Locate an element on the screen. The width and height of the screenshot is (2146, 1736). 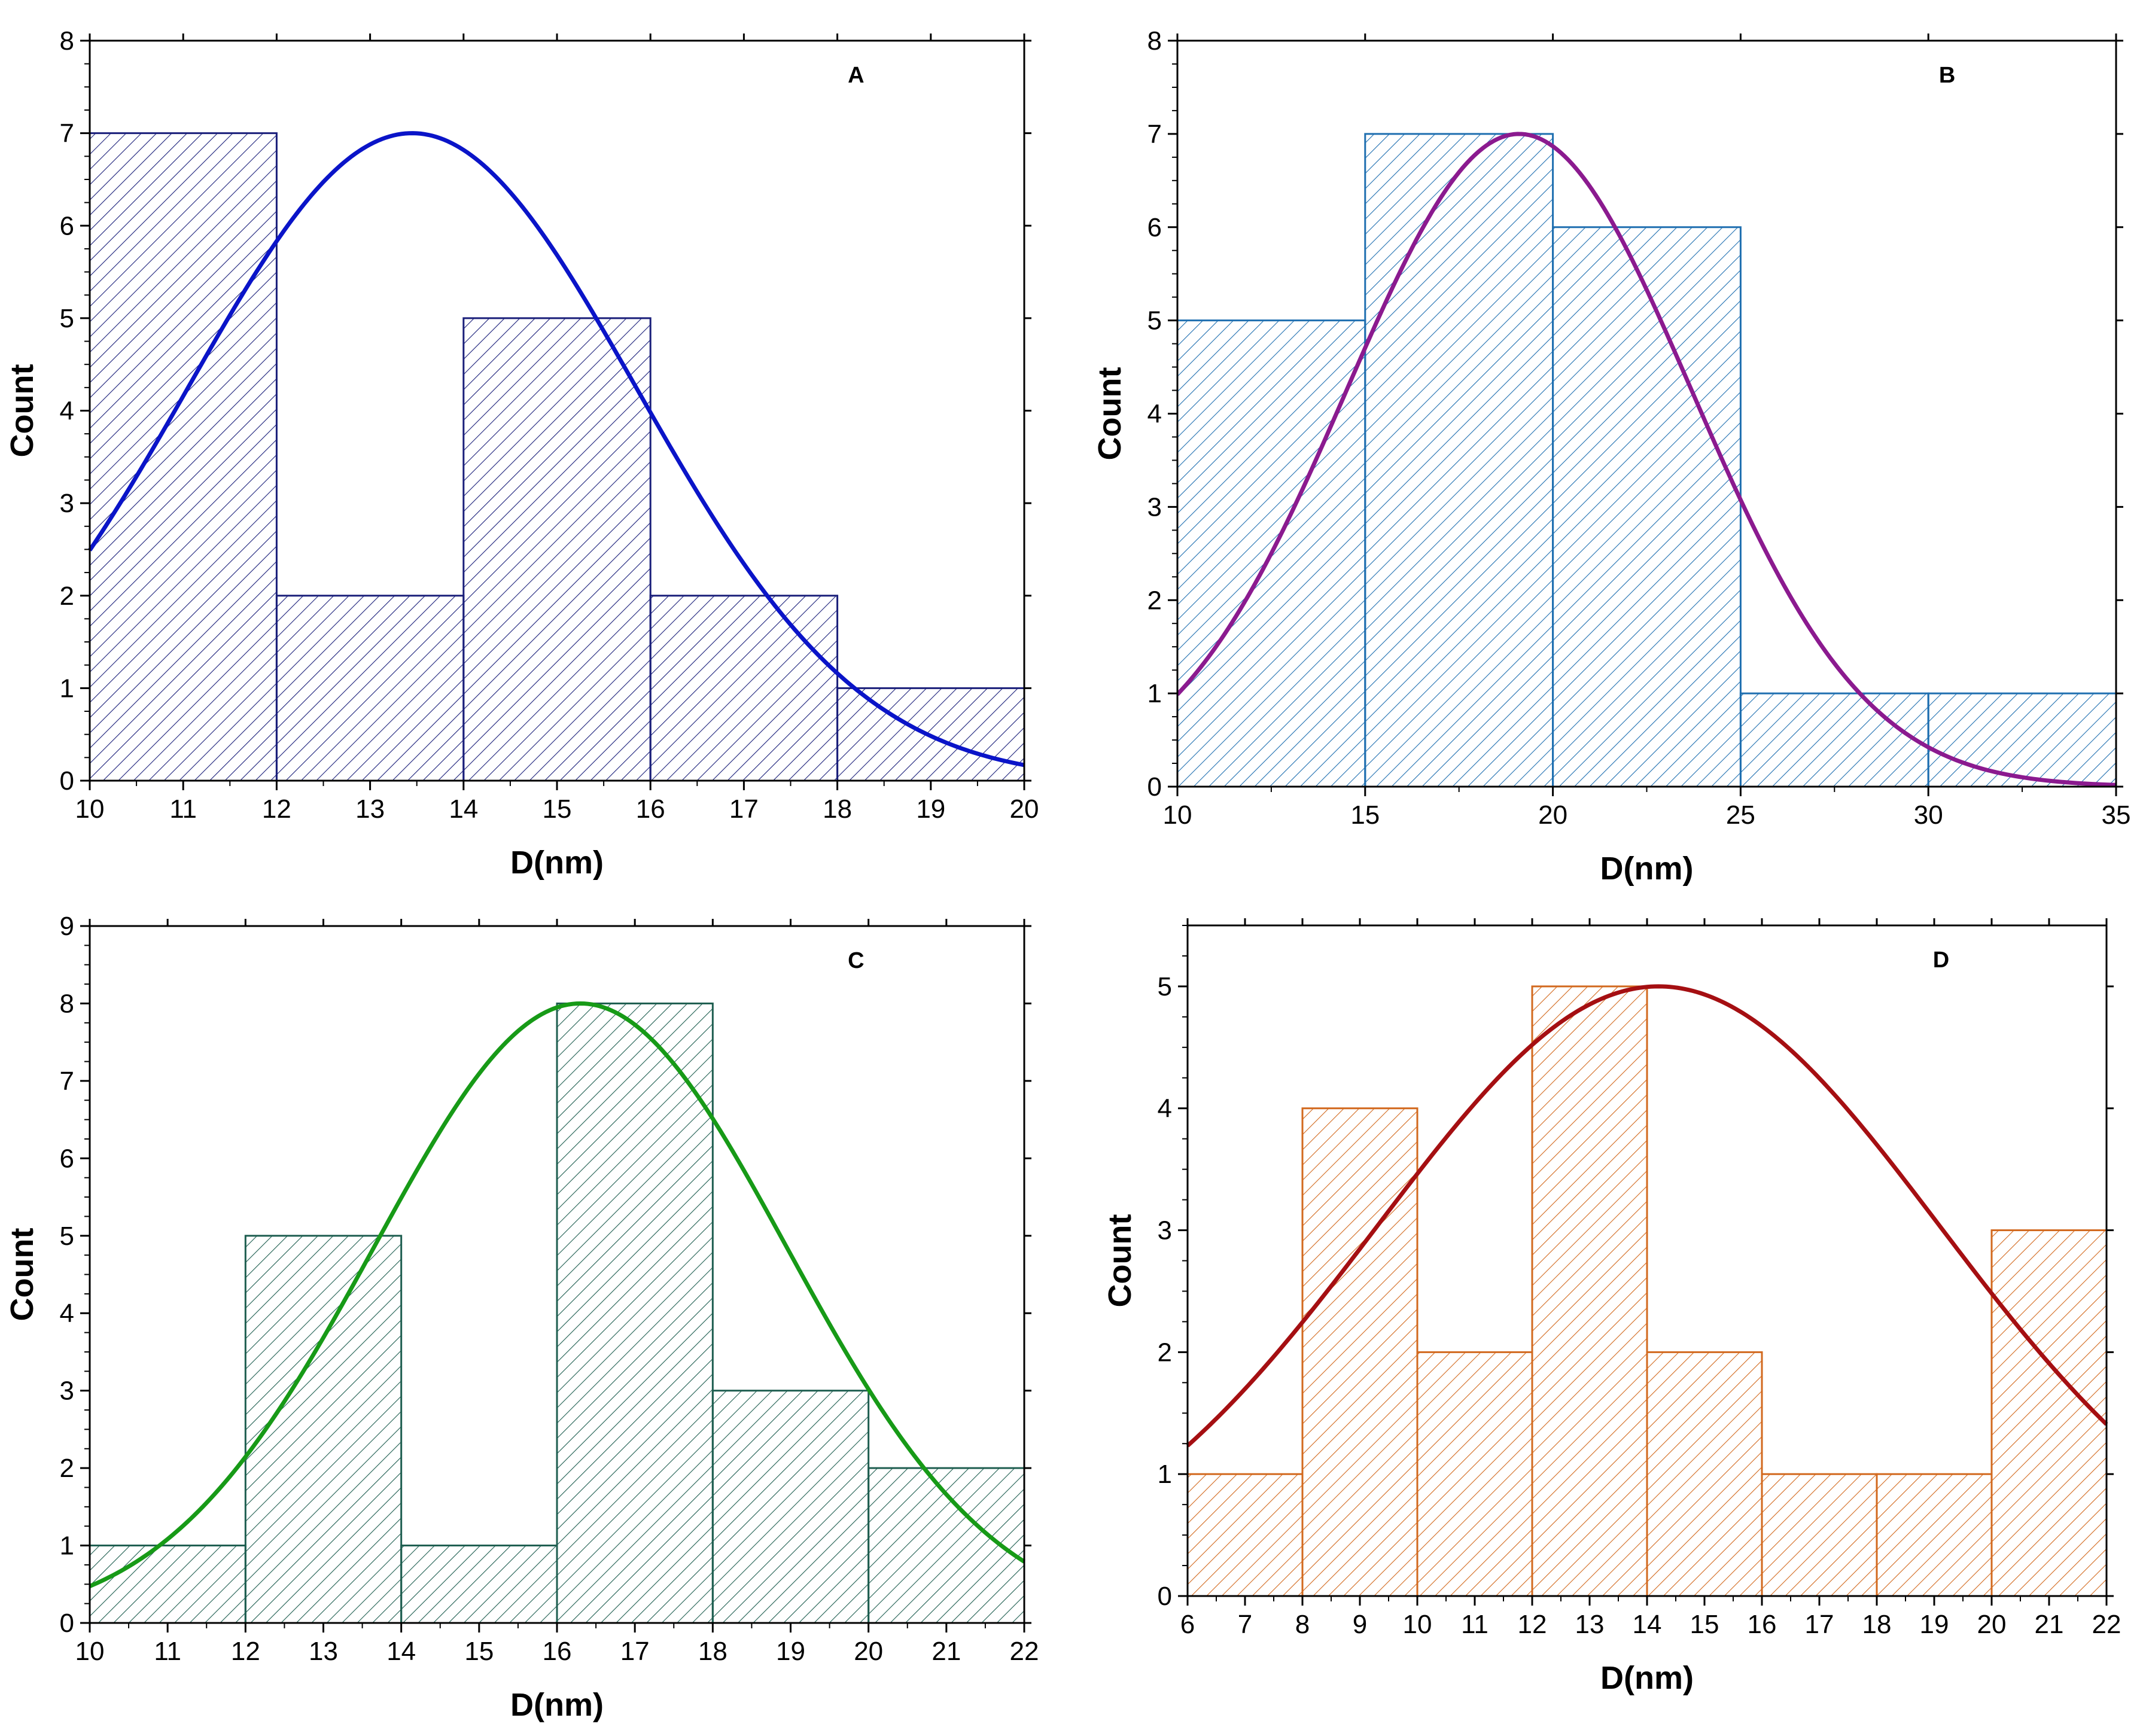
x-tick-label: 35 is located at coordinates (2116, 815).